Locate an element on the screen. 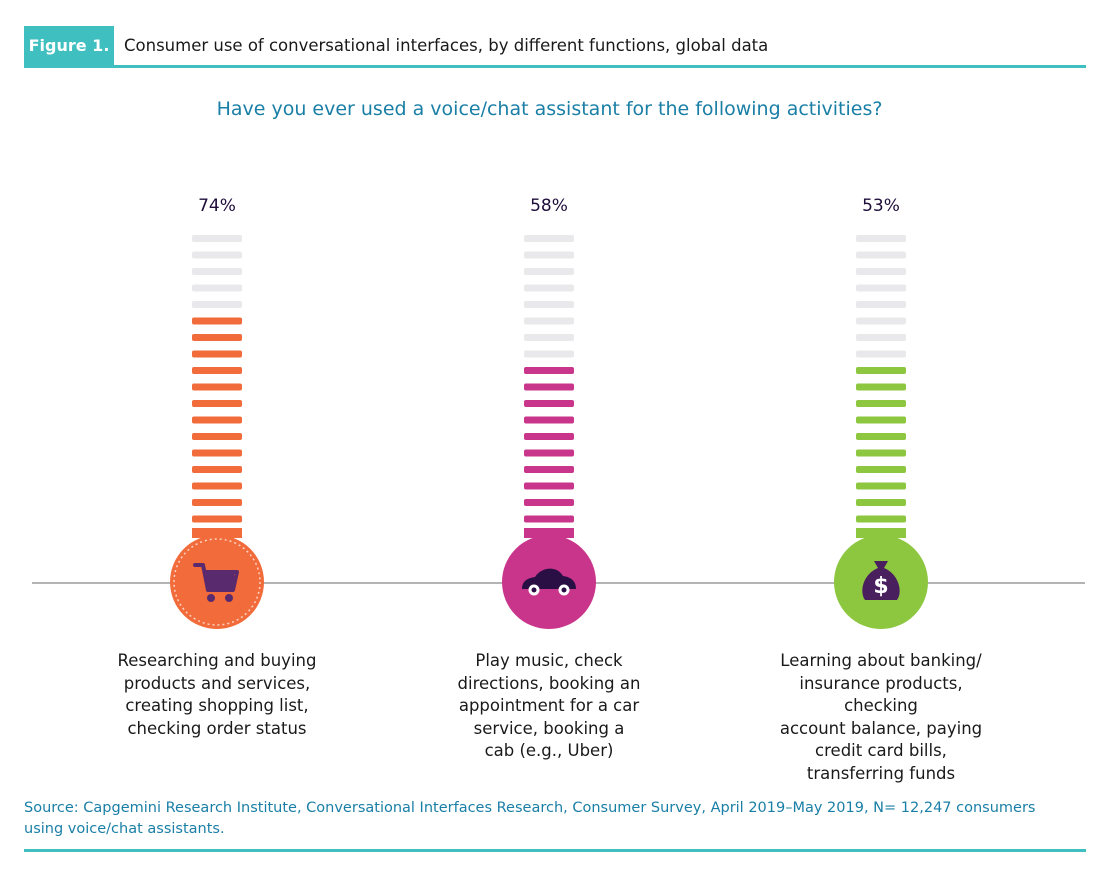  caption-line: insurance products, checking is located at coordinates (881, 694).